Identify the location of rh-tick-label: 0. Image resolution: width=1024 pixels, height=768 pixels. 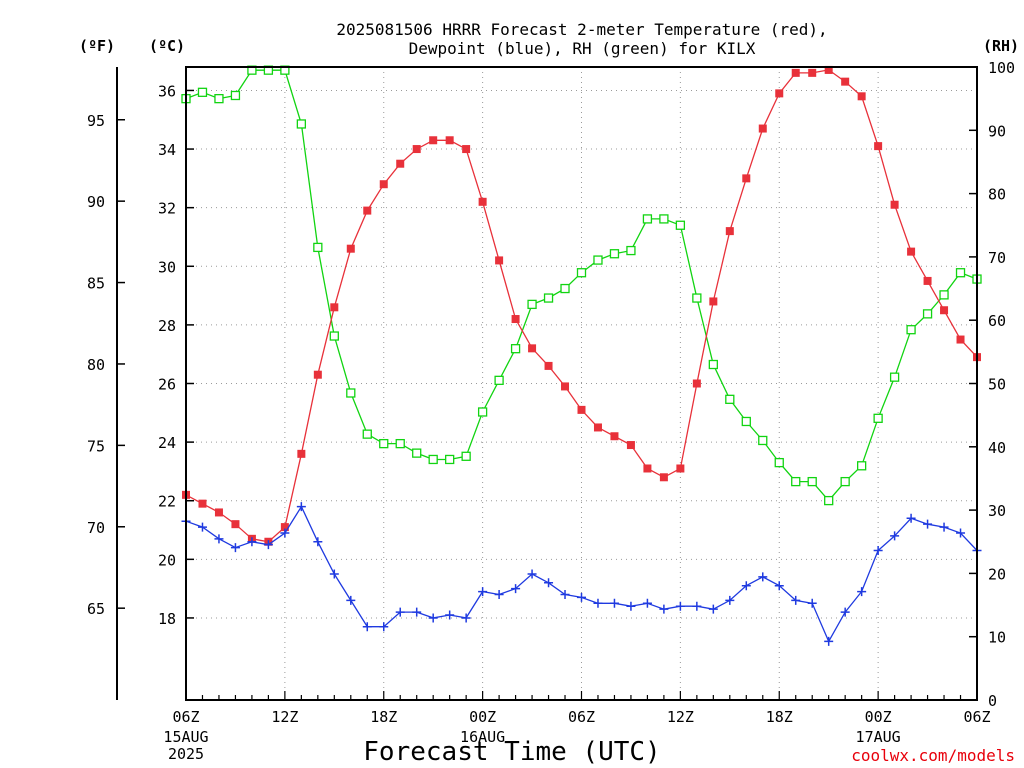
(992, 701).